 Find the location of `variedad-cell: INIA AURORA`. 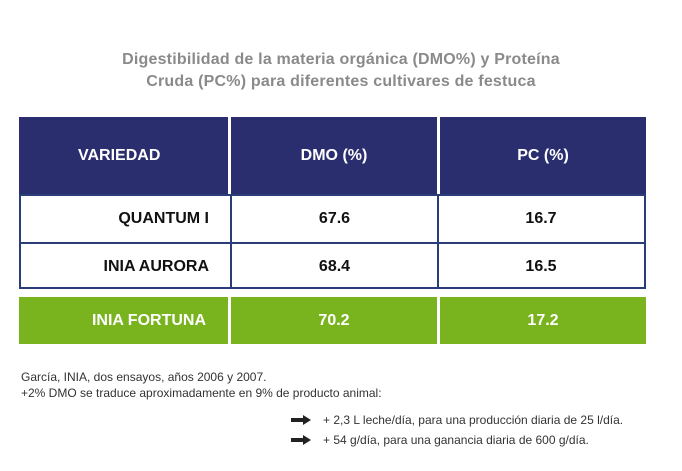

variedad-cell: INIA AURORA is located at coordinates (156, 266).